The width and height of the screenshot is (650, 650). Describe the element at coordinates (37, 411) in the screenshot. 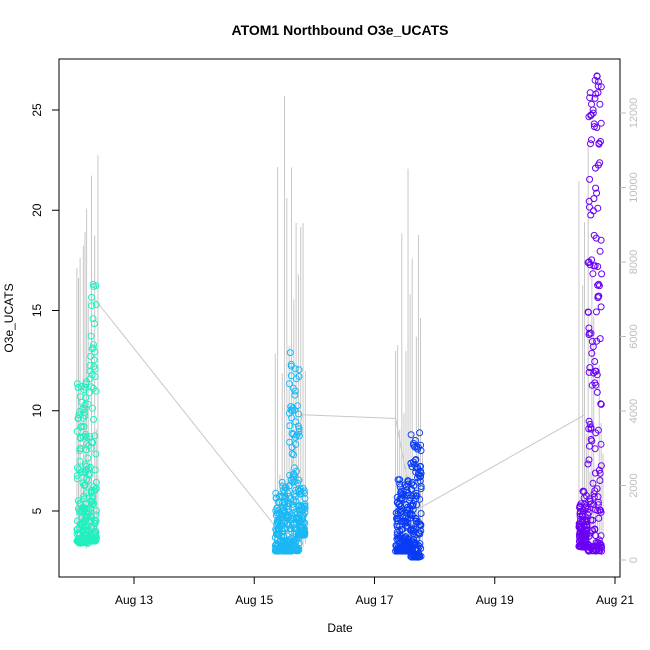

I see `y-tick-label: 10` at that location.